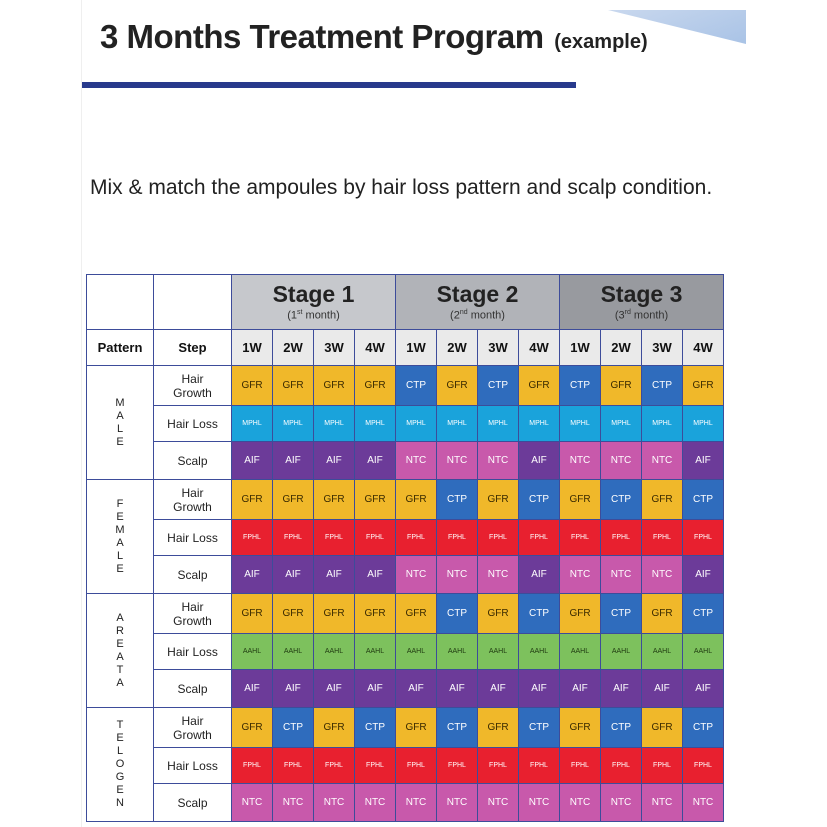 This screenshot has width=827, height=827. Describe the element at coordinates (120, 803) in the screenshot. I see `pattern-letter: N` at that location.